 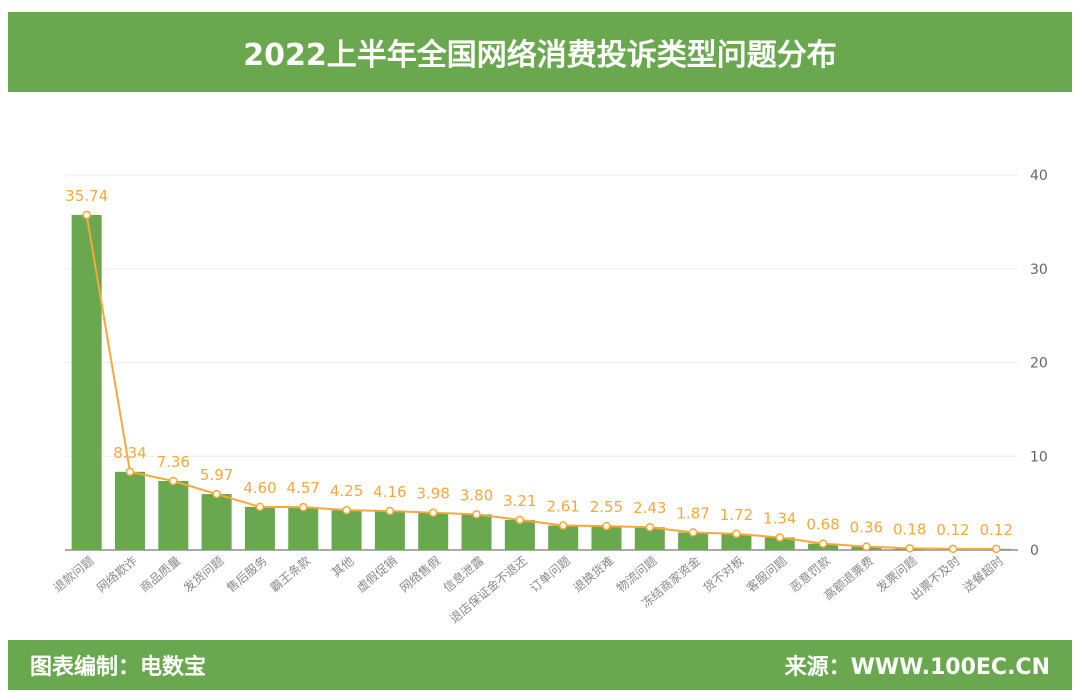 I want to click on data-label: 1.87, so click(x=692, y=513).